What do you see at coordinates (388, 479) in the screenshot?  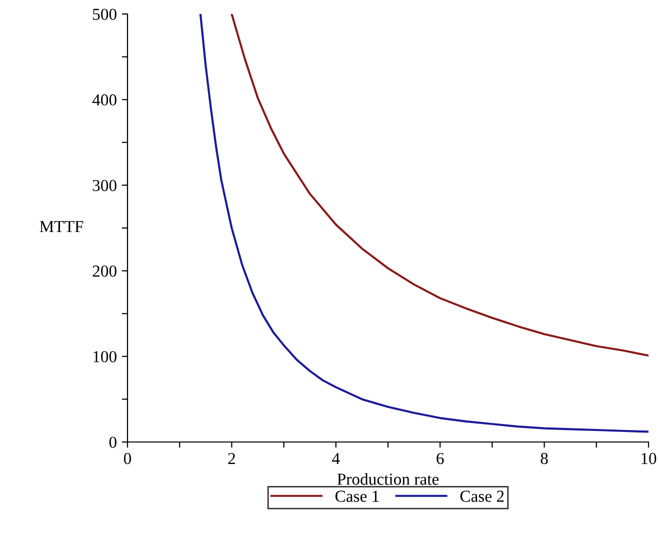 I see `x-axis-title: Production rate` at bounding box center [388, 479].